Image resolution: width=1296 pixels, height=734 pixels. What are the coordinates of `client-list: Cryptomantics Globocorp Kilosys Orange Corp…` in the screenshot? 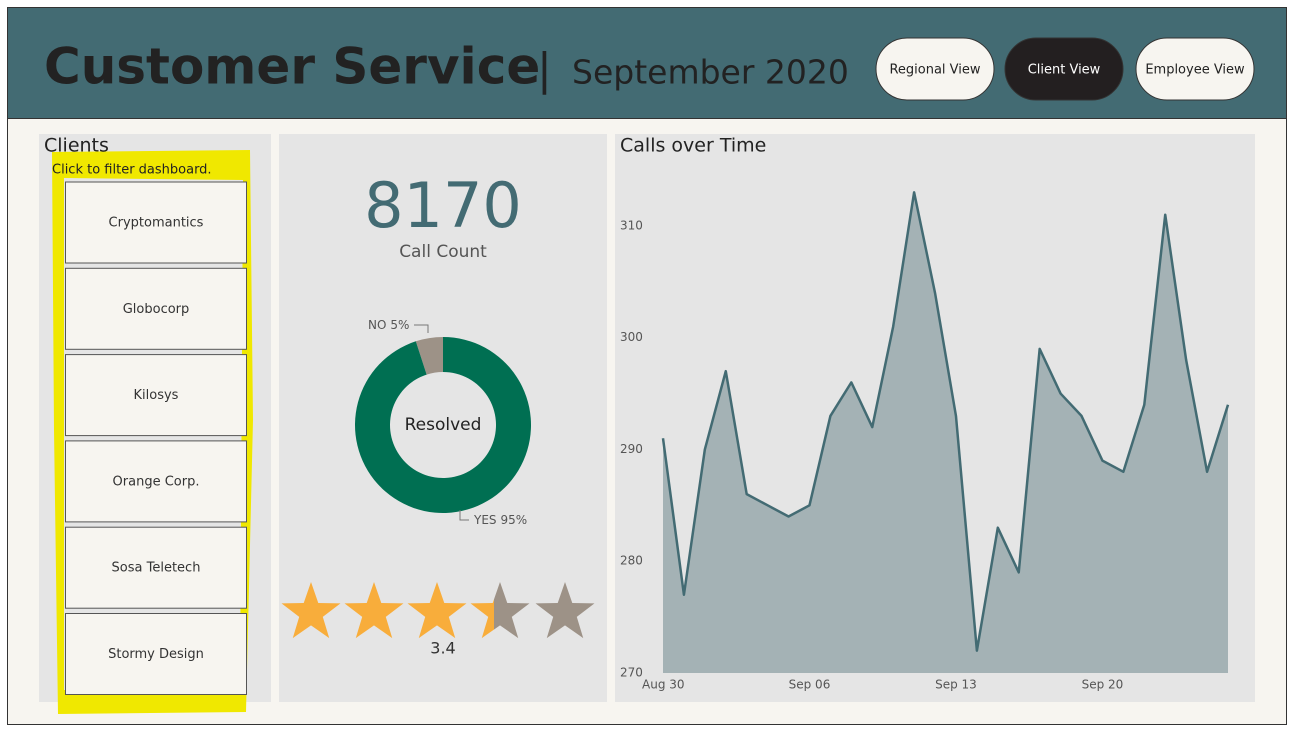 It's located at (156, 438).